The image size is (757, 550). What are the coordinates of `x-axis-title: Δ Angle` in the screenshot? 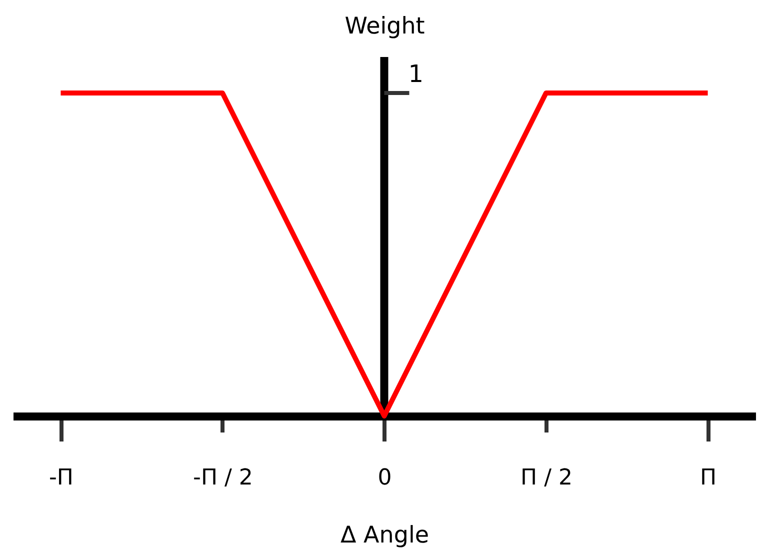 It's located at (384, 535).